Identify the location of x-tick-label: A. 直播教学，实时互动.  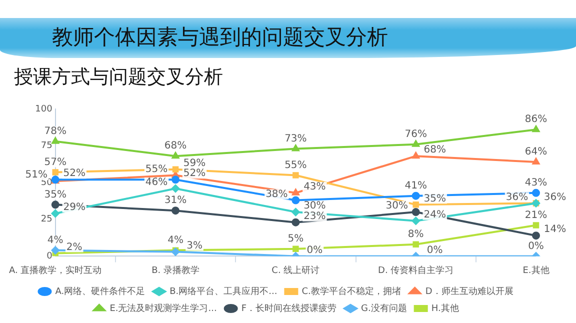
(55, 270).